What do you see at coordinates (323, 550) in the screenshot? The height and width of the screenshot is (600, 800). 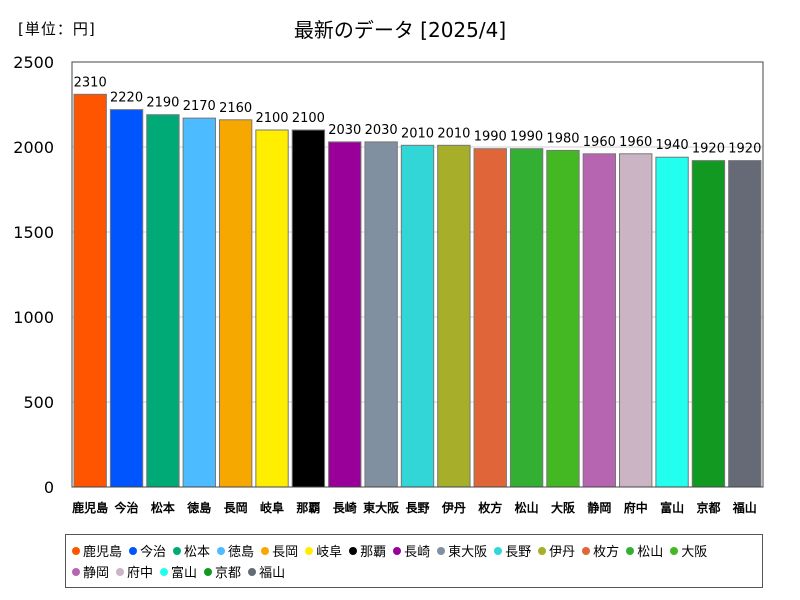 I see `legend-item: 岐阜` at bounding box center [323, 550].